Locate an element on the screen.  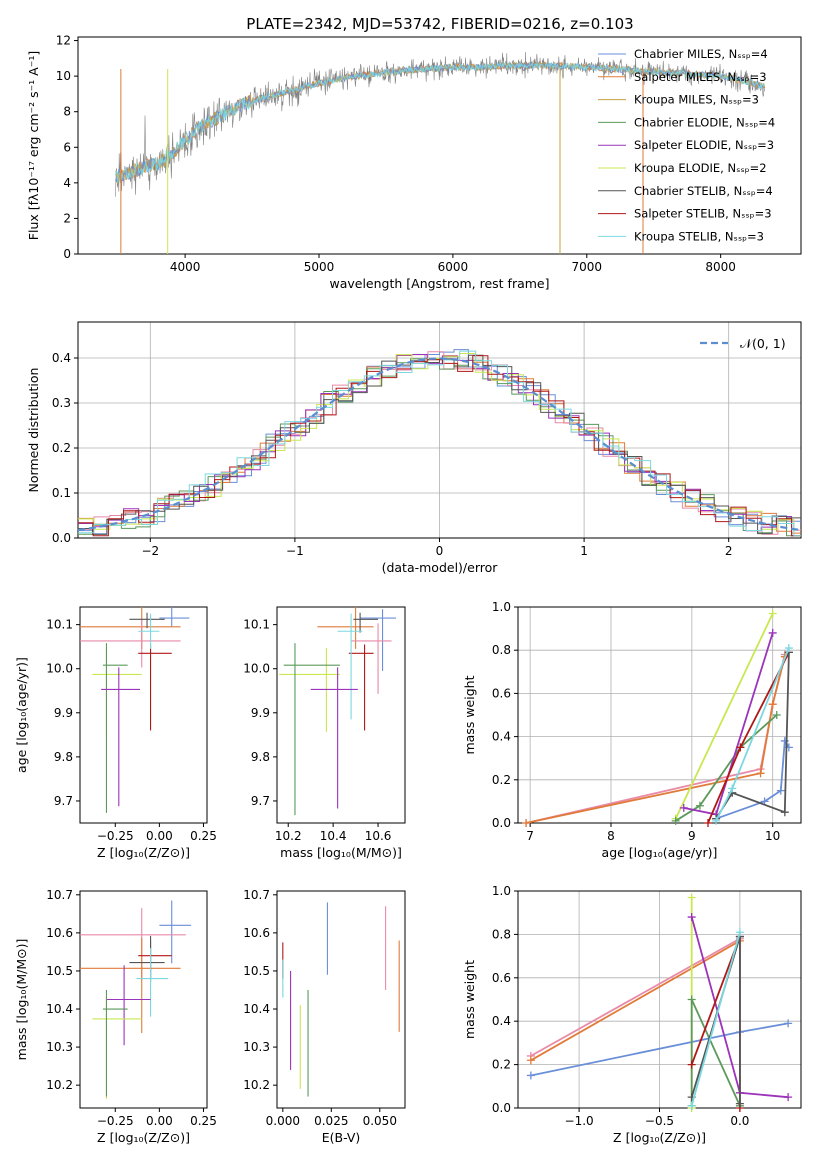
mass_vs_ebv-ytick-label: 10.3 is located at coordinates (256, 1047).